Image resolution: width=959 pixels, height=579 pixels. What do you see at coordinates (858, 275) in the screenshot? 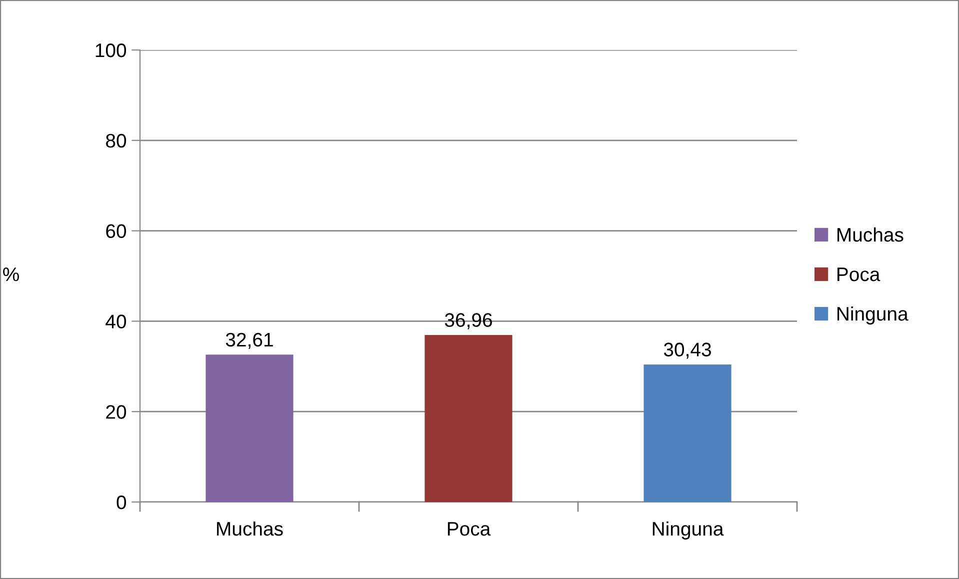
I see `legend-label: Poca` at bounding box center [858, 275].